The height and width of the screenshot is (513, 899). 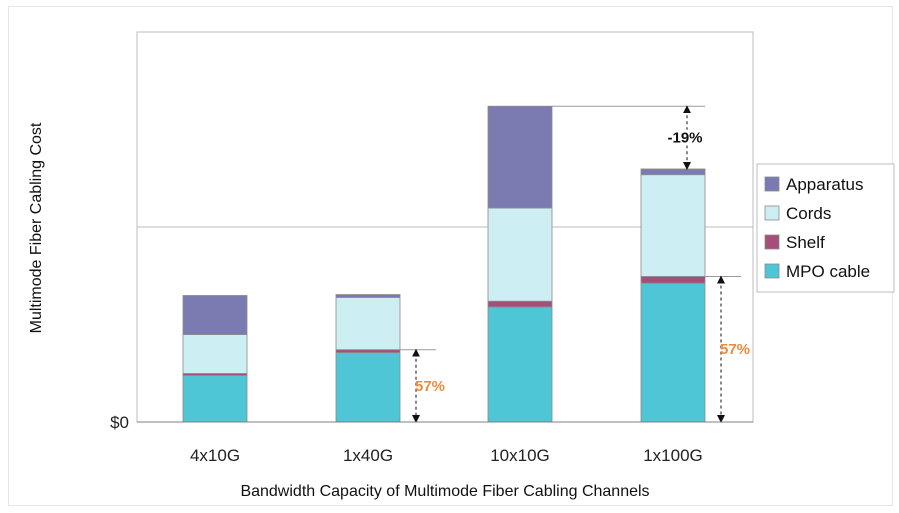 I want to click on bar-segment-cords-1x40G, so click(x=368, y=323).